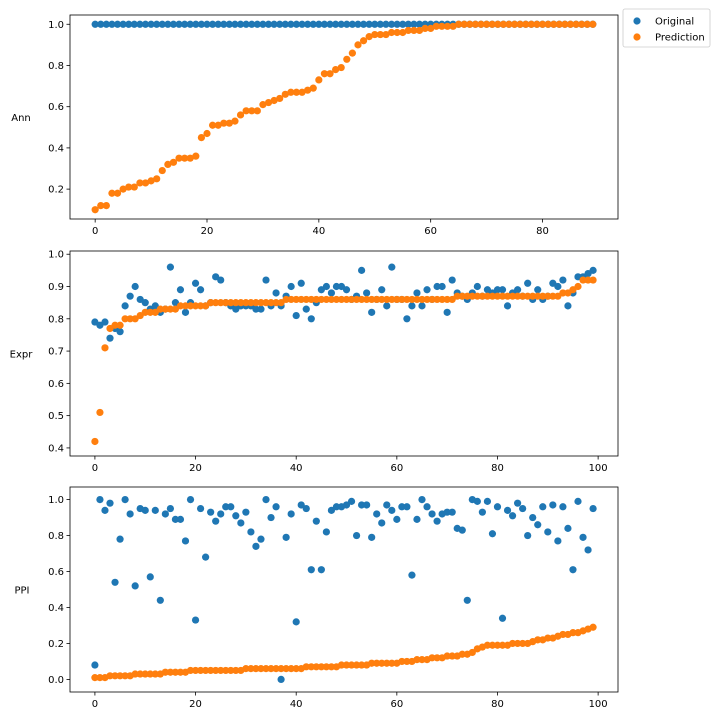 The image size is (720, 720). What do you see at coordinates (56, 572) in the screenshot?
I see `y-tick-label: 0.6` at bounding box center [56, 572].